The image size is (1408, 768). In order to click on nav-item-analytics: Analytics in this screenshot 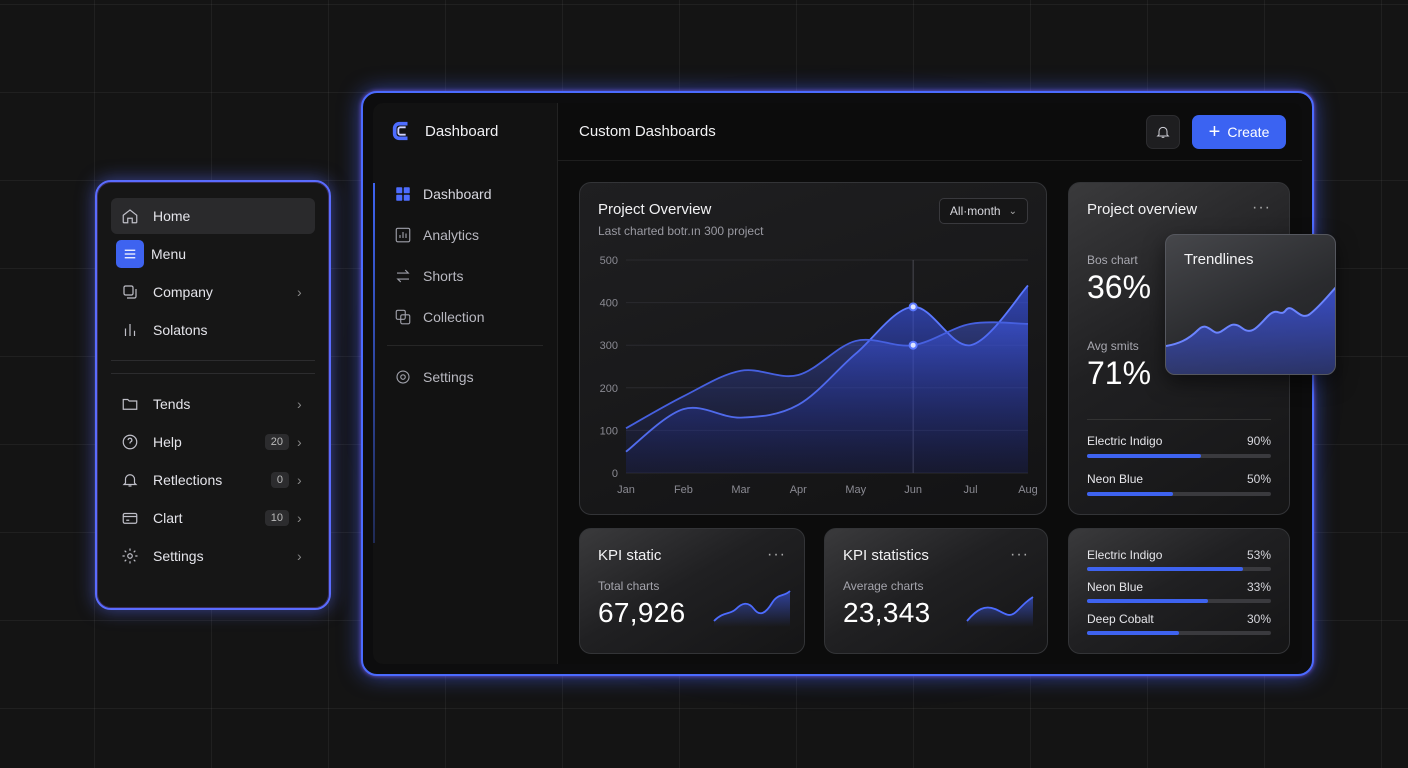, I will do `click(465, 234)`.